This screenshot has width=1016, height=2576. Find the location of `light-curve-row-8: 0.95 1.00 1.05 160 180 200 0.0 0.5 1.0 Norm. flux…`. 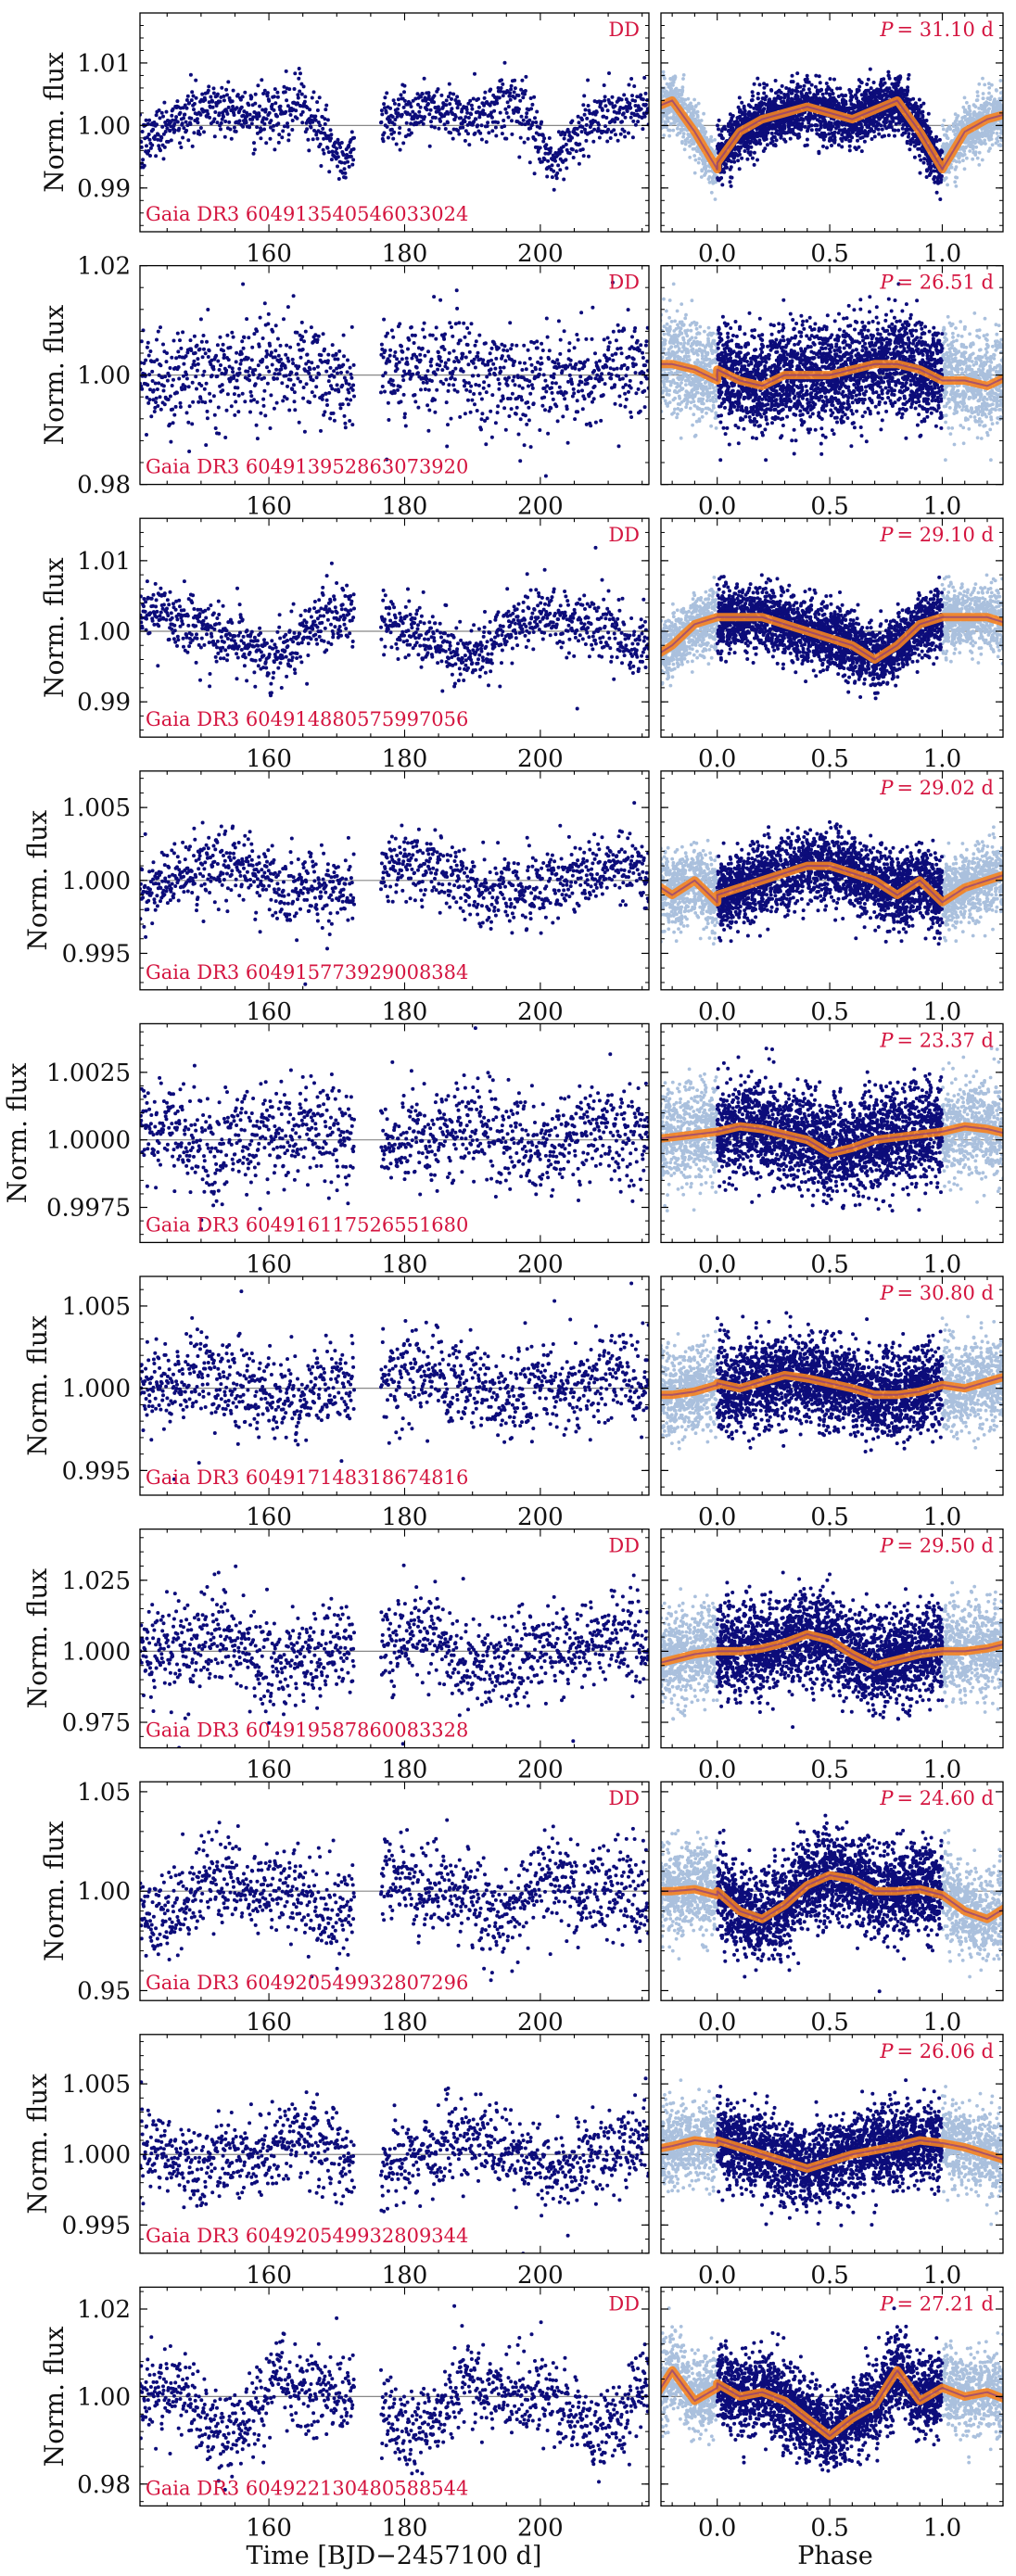

light-curve-row-8: 0.95 1.00 1.05 160 180 200 0.0 0.5 1.0 Norm. flux… is located at coordinates (522, 1908).